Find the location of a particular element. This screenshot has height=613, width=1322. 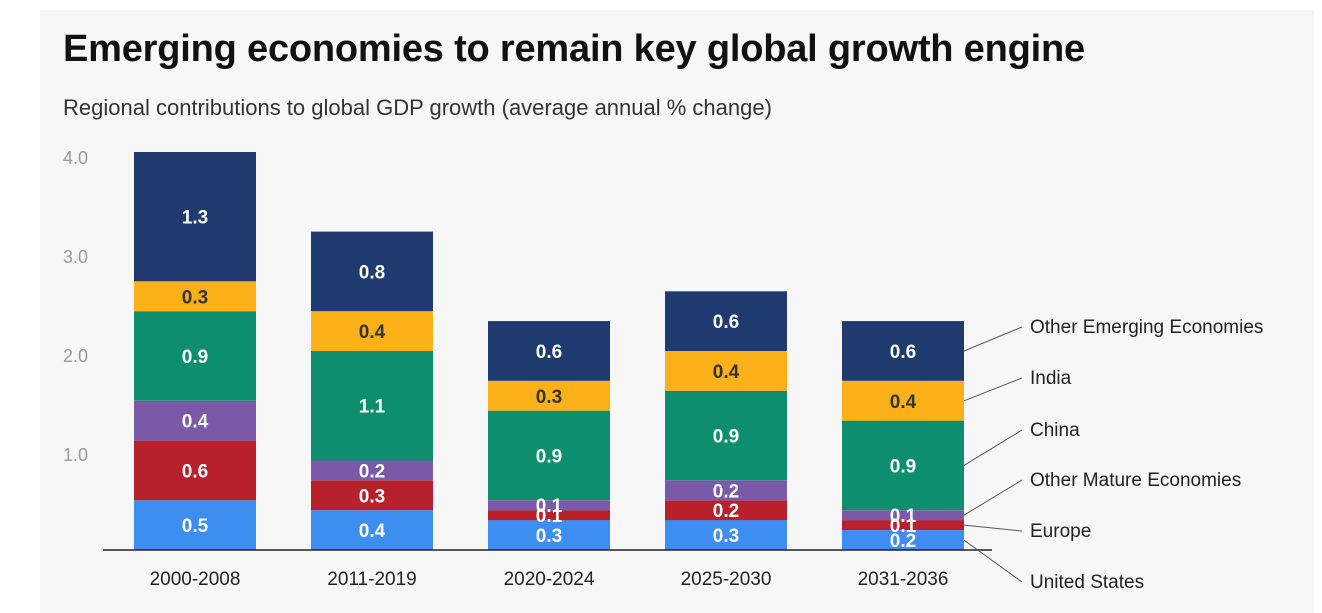

y-tick-label: 2.0 is located at coordinates (75, 356).